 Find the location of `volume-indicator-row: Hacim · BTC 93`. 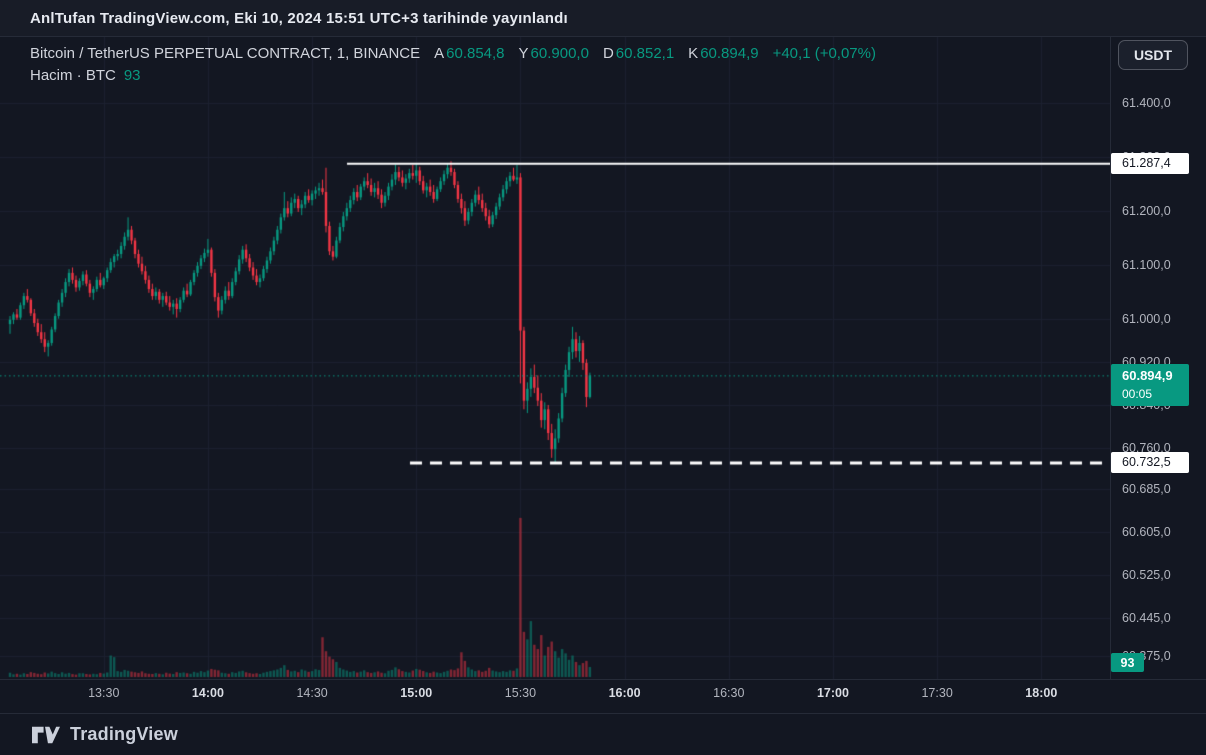

volume-indicator-row: Hacim · BTC 93 is located at coordinates (85, 75).